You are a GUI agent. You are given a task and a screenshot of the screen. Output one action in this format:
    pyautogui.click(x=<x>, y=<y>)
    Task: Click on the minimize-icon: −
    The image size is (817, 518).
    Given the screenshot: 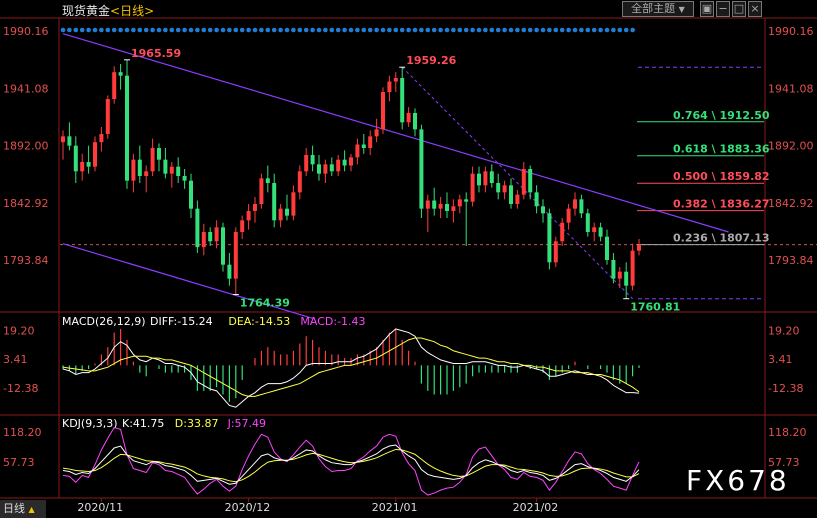 What is the action you would take?
    pyautogui.click(x=723, y=9)
    